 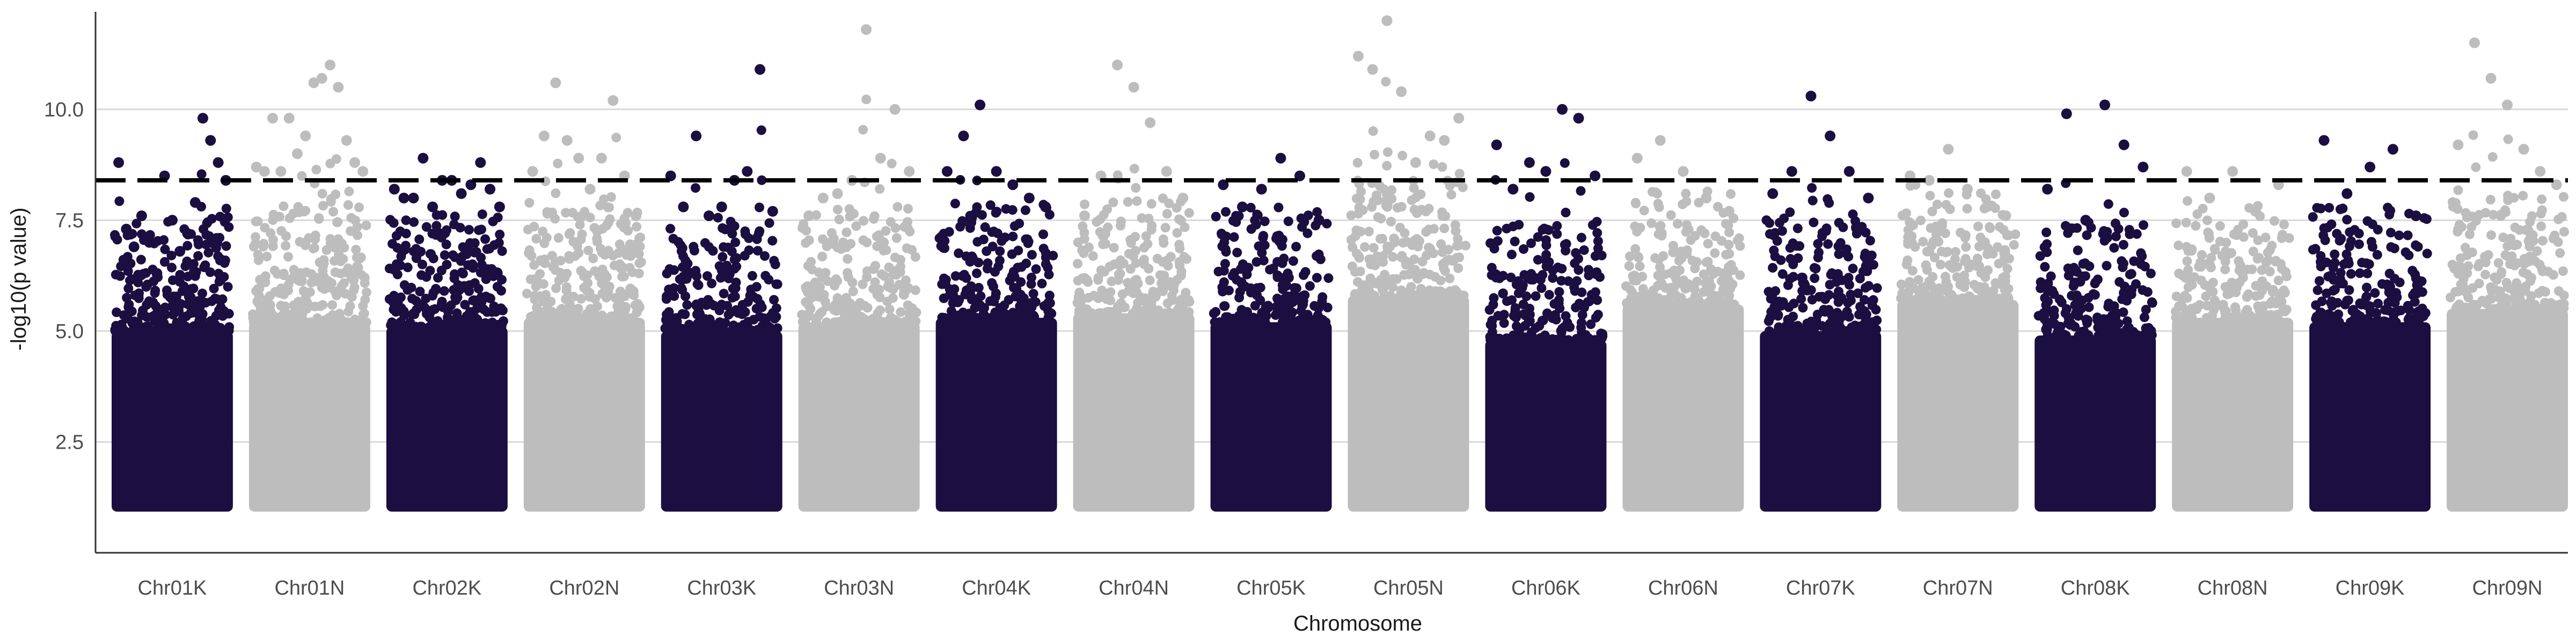 What do you see at coordinates (859, 588) in the screenshot?
I see `x-tick-label-Chr03N: Chr03N` at bounding box center [859, 588].